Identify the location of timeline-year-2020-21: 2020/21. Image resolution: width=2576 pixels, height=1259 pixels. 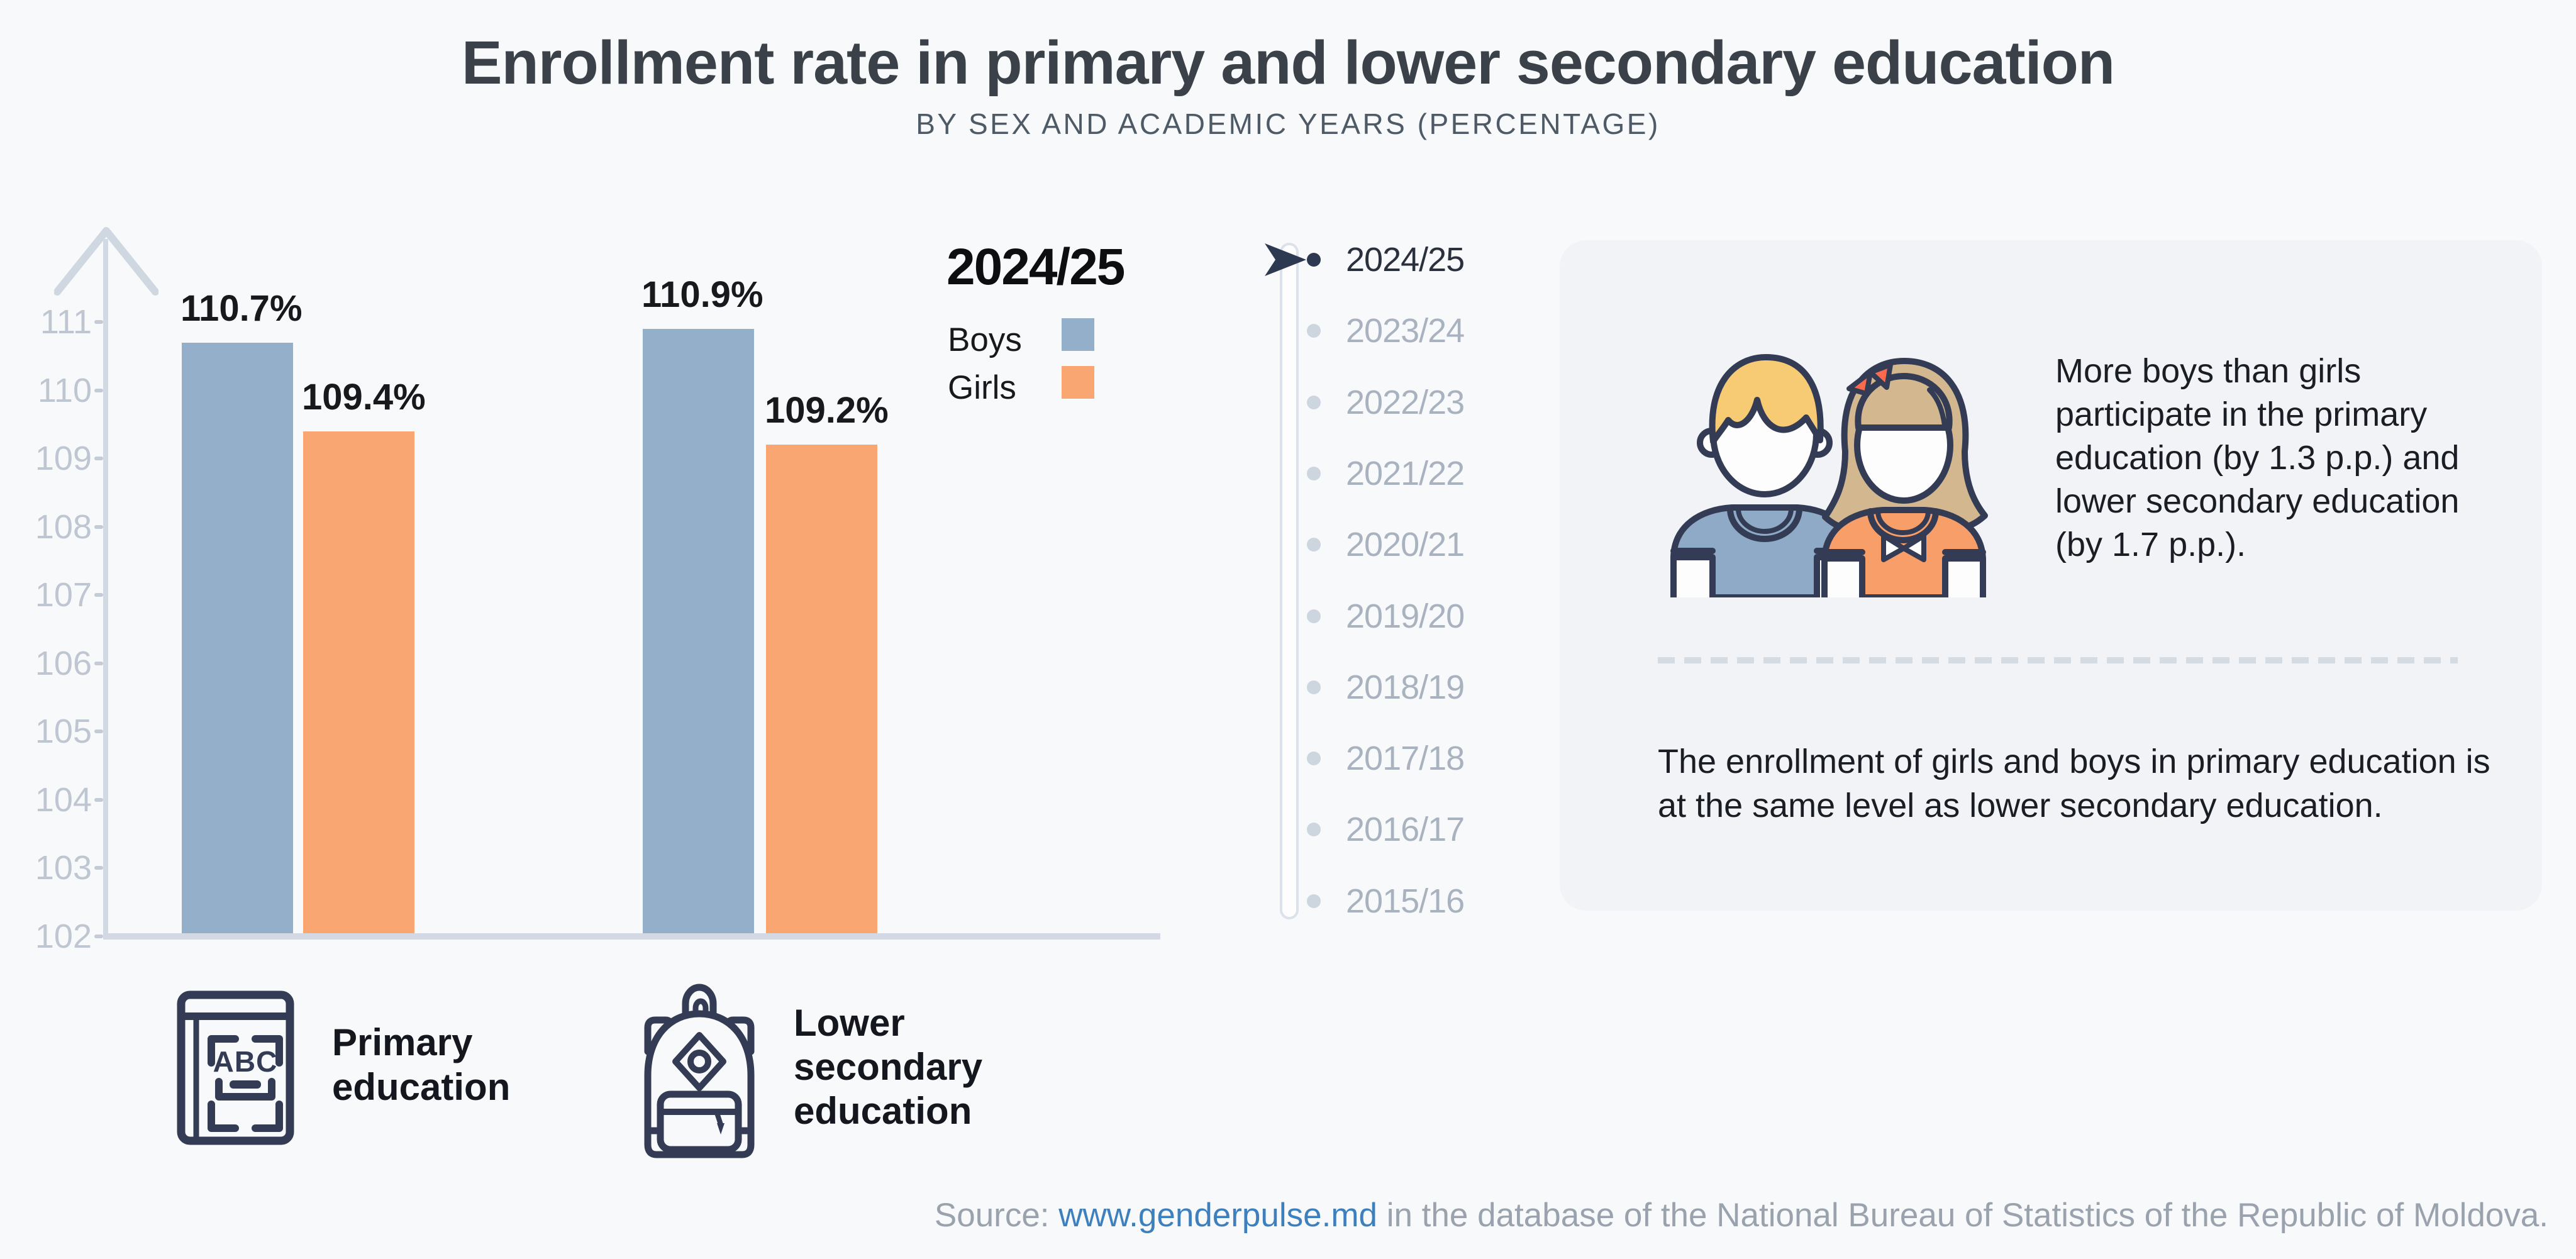
(1405, 545).